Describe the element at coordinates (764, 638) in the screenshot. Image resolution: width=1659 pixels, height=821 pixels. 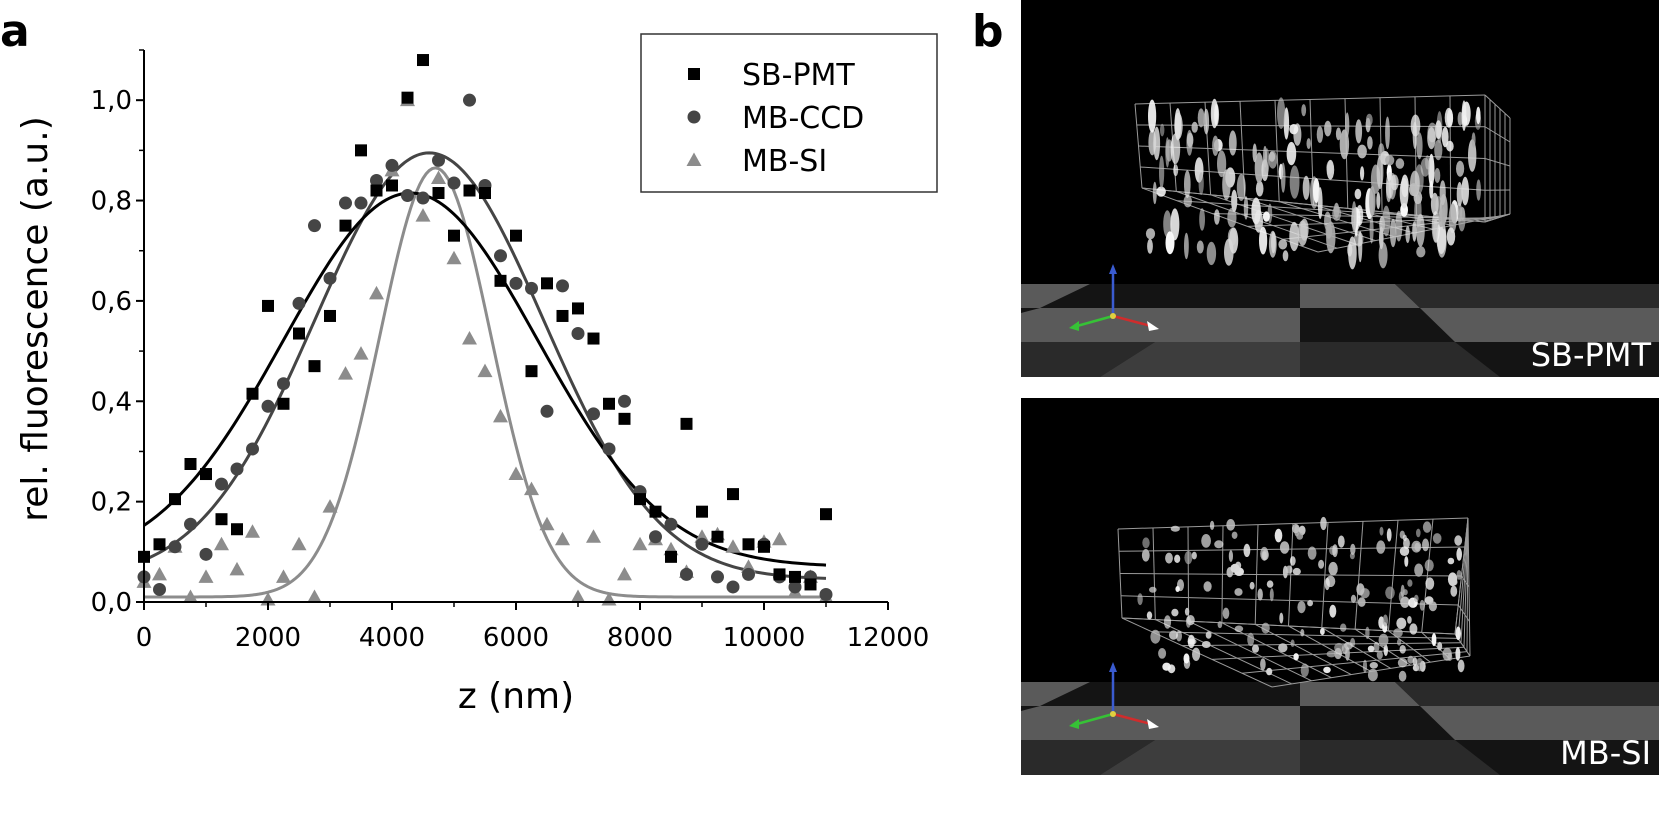
I see `x-tick-label: 10000` at that location.